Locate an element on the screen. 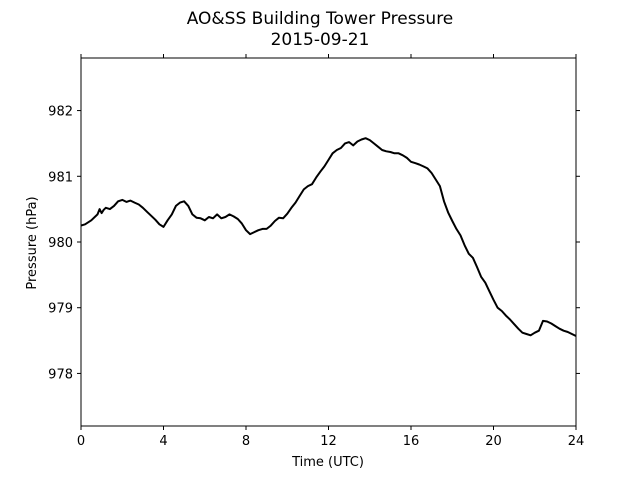 Image resolution: width=640 pixels, height=480 pixels. x-tick-label-20: 20 is located at coordinates (493, 441).